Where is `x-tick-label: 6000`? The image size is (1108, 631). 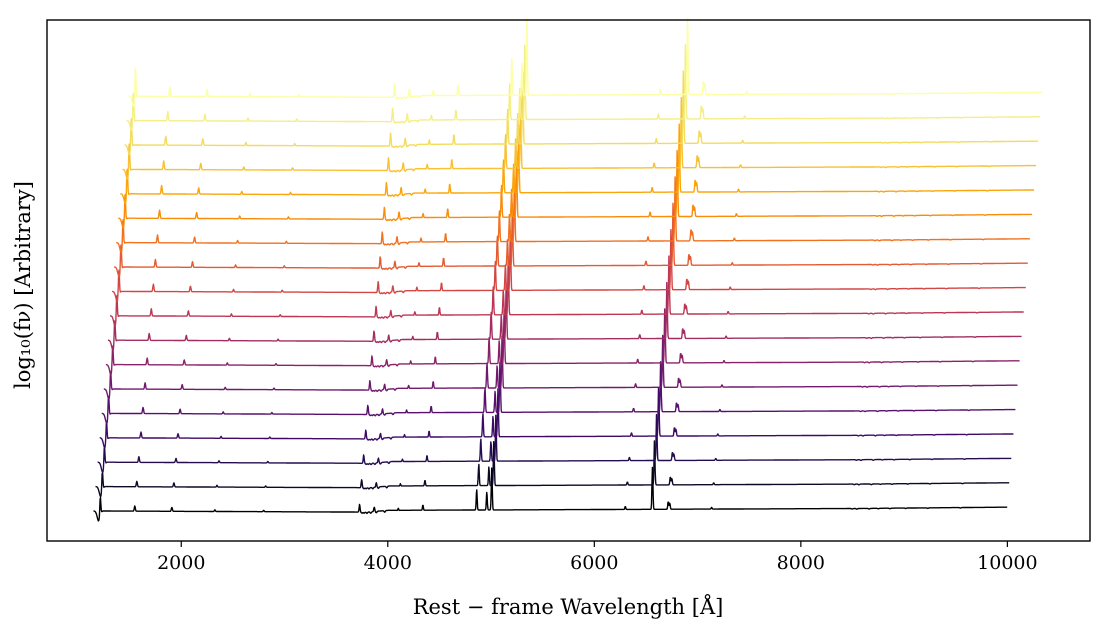
x-tick-label: 6000 is located at coordinates (594, 563).